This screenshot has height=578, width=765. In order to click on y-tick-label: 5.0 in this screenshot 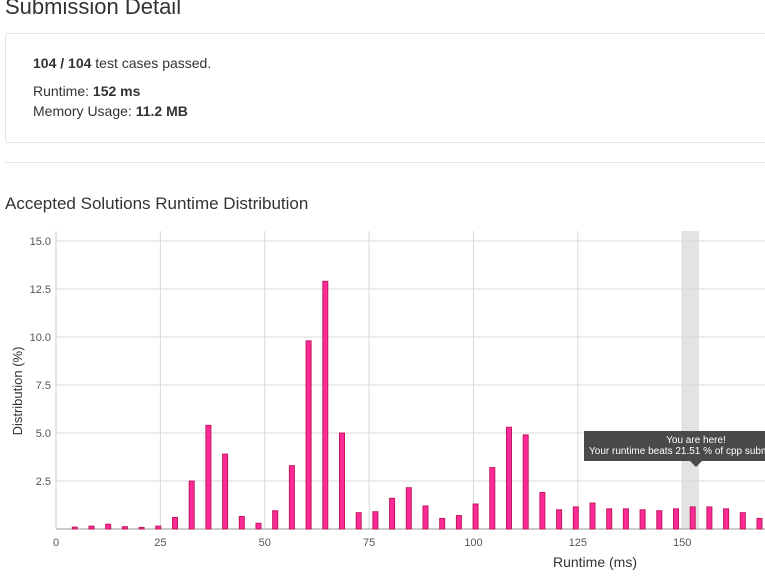, I will do `click(43, 434)`.